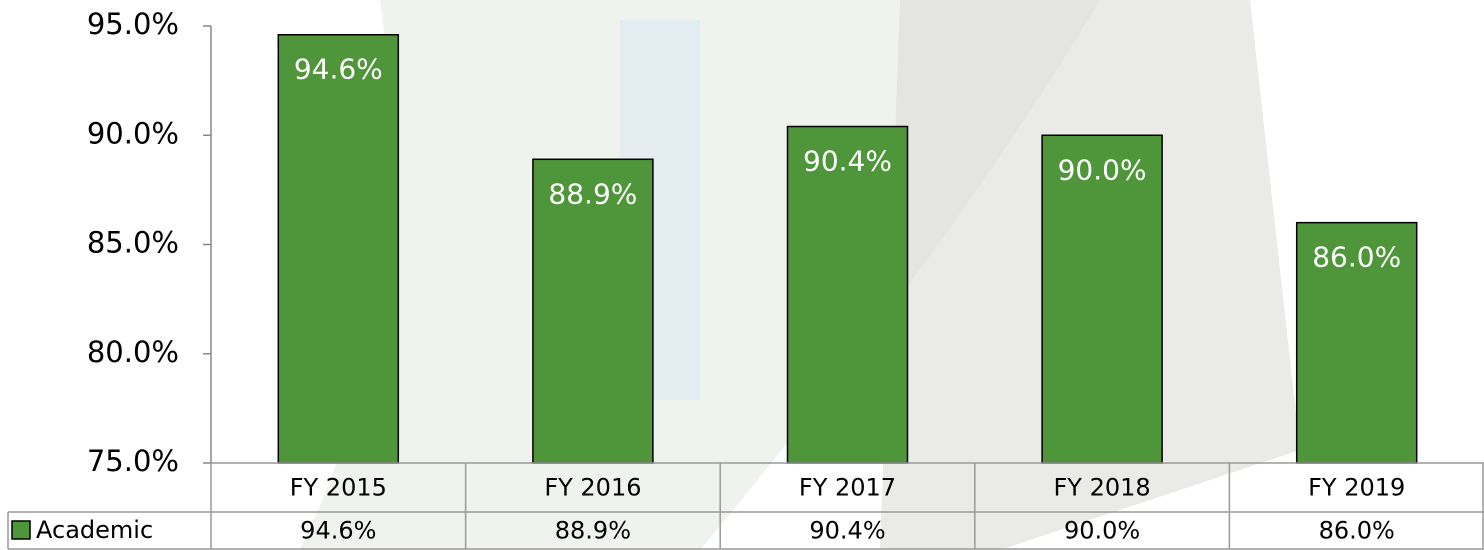 The width and height of the screenshot is (1484, 550). What do you see at coordinates (94, 530) in the screenshot?
I see `legend-label: Academic` at bounding box center [94, 530].